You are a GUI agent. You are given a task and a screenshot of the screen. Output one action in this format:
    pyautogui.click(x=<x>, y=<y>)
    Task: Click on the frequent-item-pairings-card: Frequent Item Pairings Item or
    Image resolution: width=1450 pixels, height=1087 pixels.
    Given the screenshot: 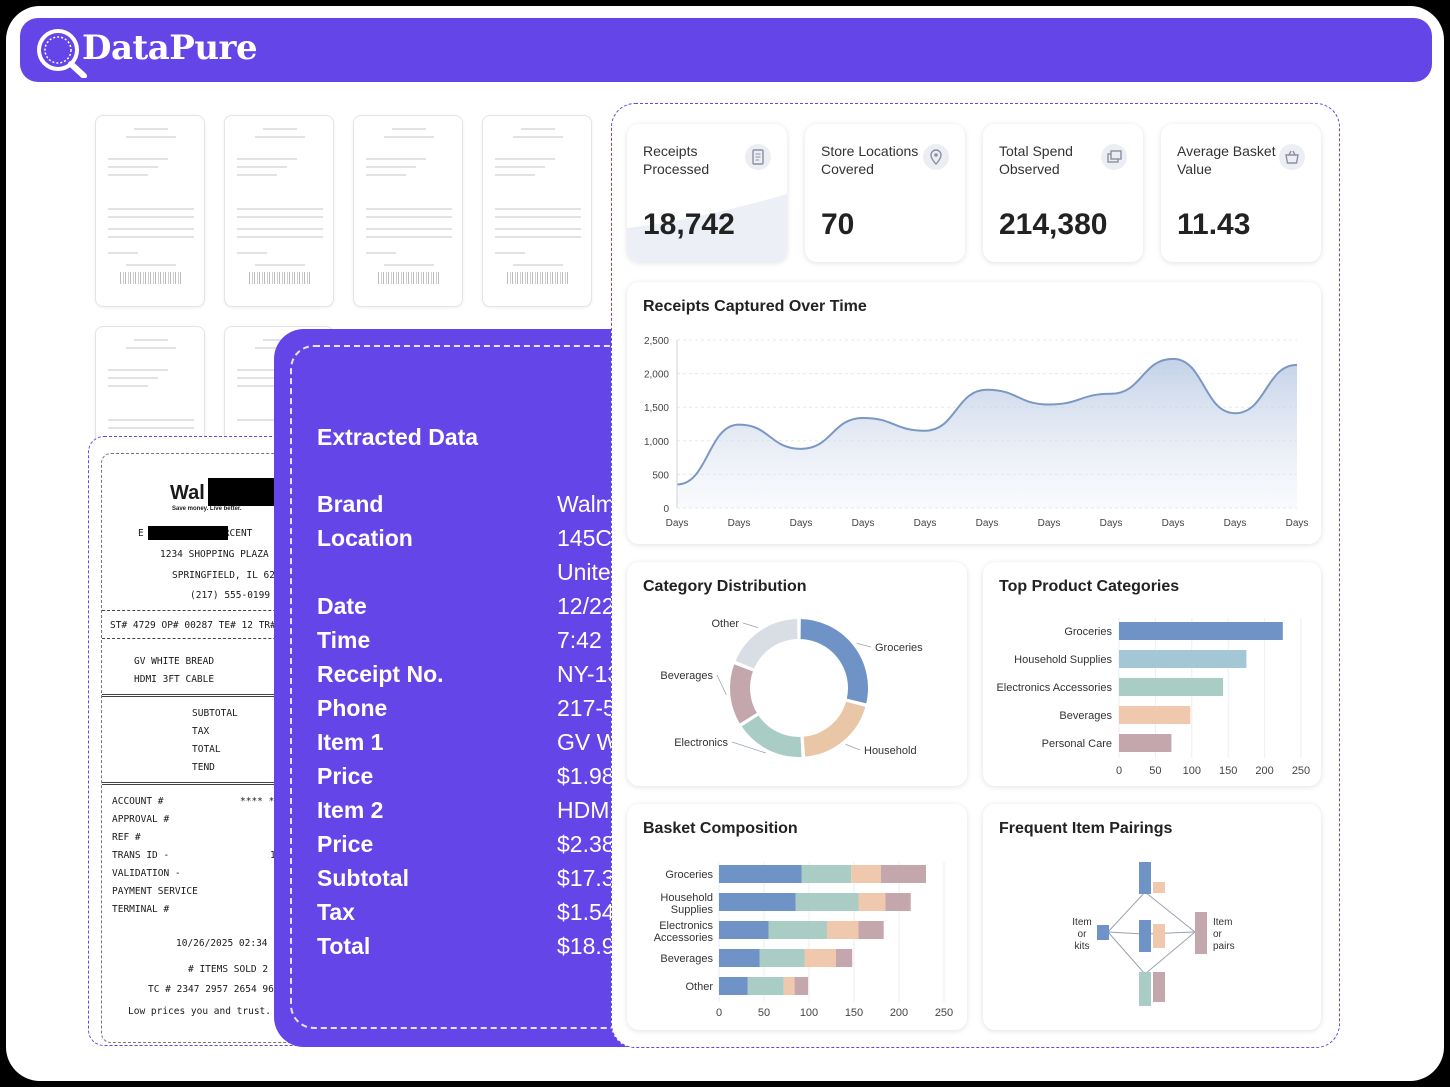 What is the action you would take?
    pyautogui.click(x=1152, y=917)
    